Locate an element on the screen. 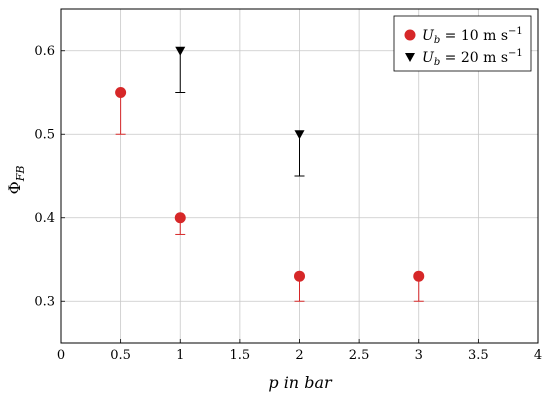 This screenshot has width=550, height=403. x-ticks: 0 0.5 1 1.5 2 2.5 3 3.5 4 is located at coordinates (299, 351).